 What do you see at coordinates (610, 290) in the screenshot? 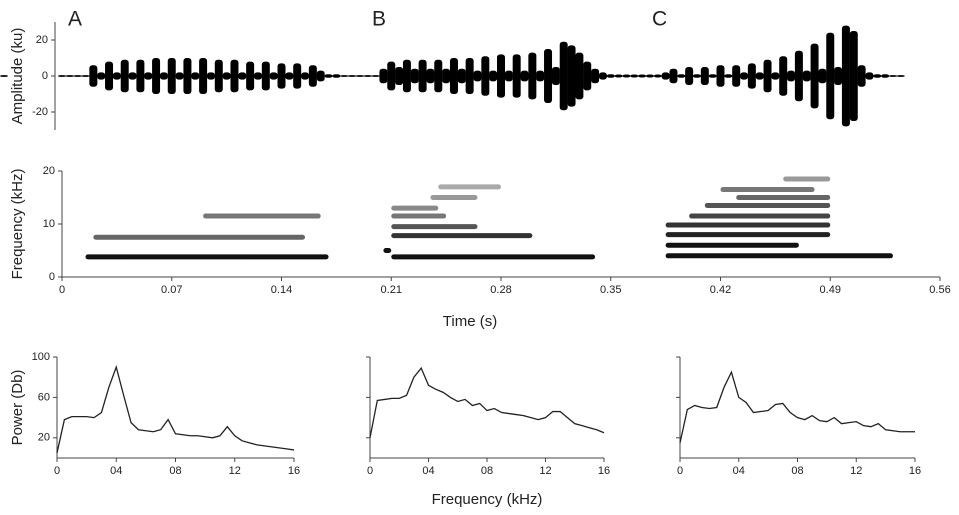
I see `x-tick-label: 0.35` at bounding box center [610, 290].